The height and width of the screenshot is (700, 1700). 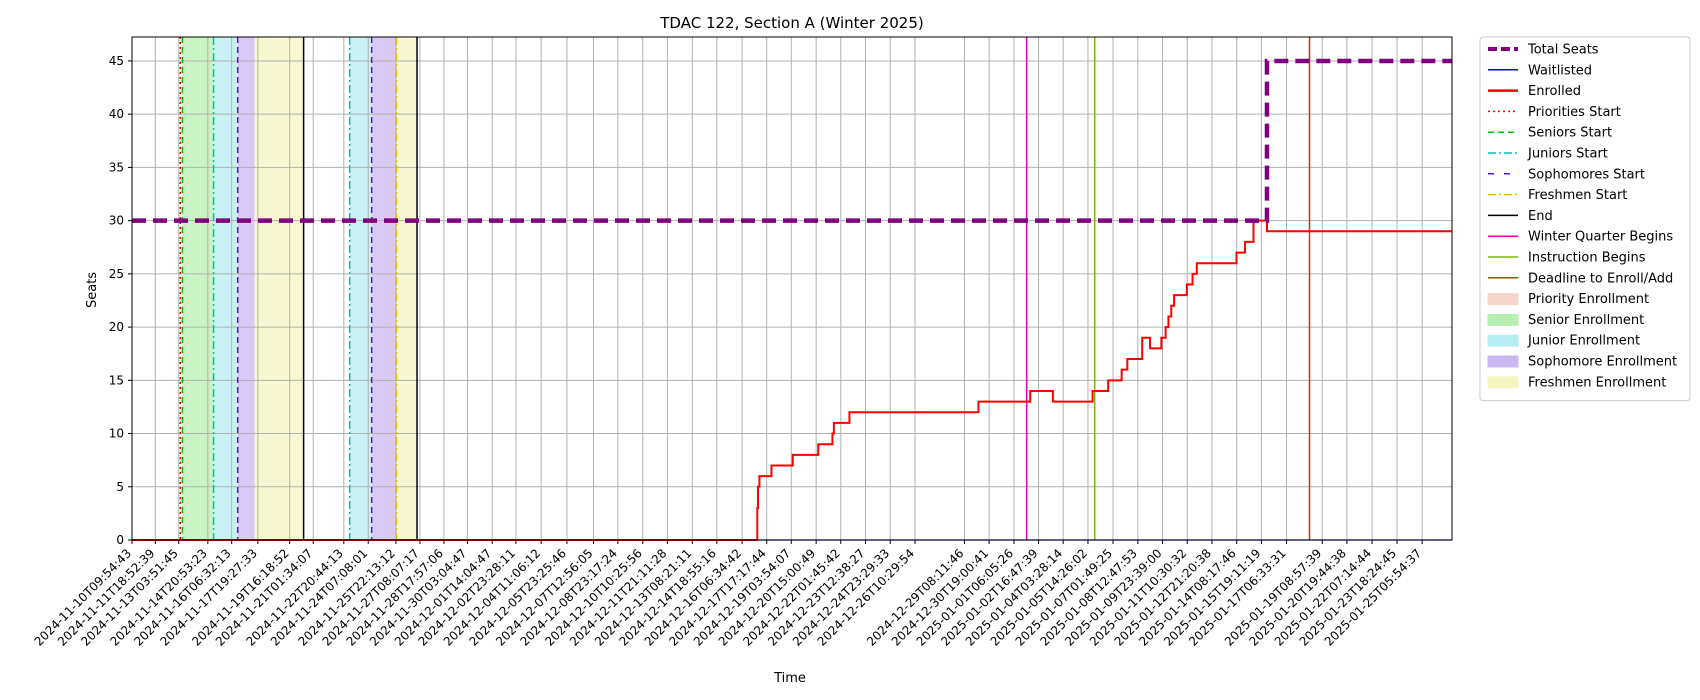 I want to click on y-tick-label: 5, so click(x=120, y=487).